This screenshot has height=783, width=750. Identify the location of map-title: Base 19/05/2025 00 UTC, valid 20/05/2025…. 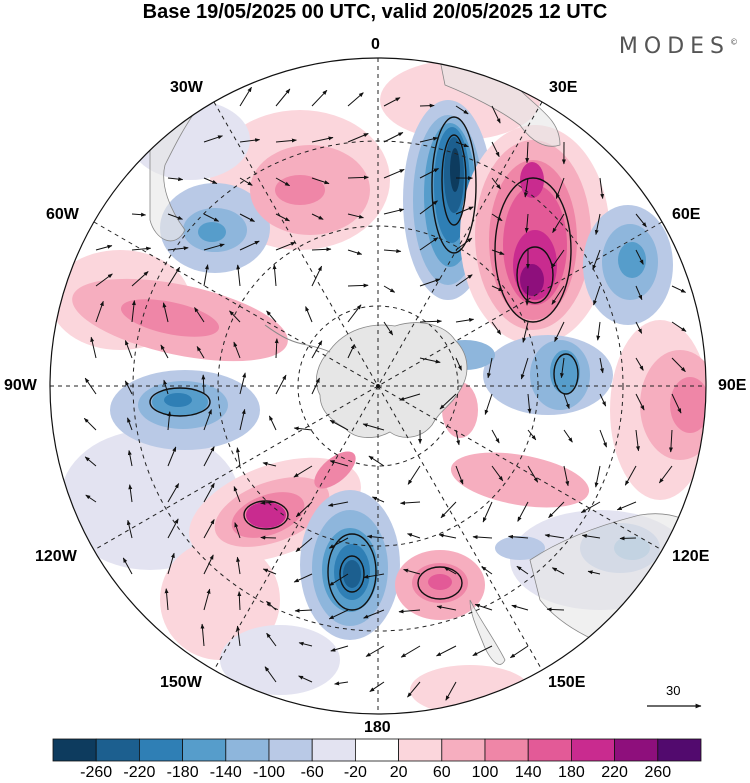
(375, 12).